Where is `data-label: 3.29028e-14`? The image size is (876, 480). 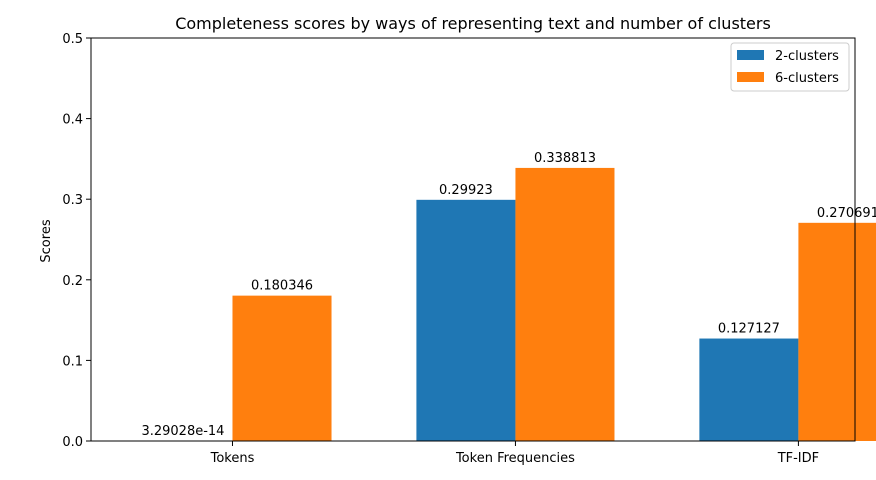 data-label: 3.29028e-14 is located at coordinates (182, 431).